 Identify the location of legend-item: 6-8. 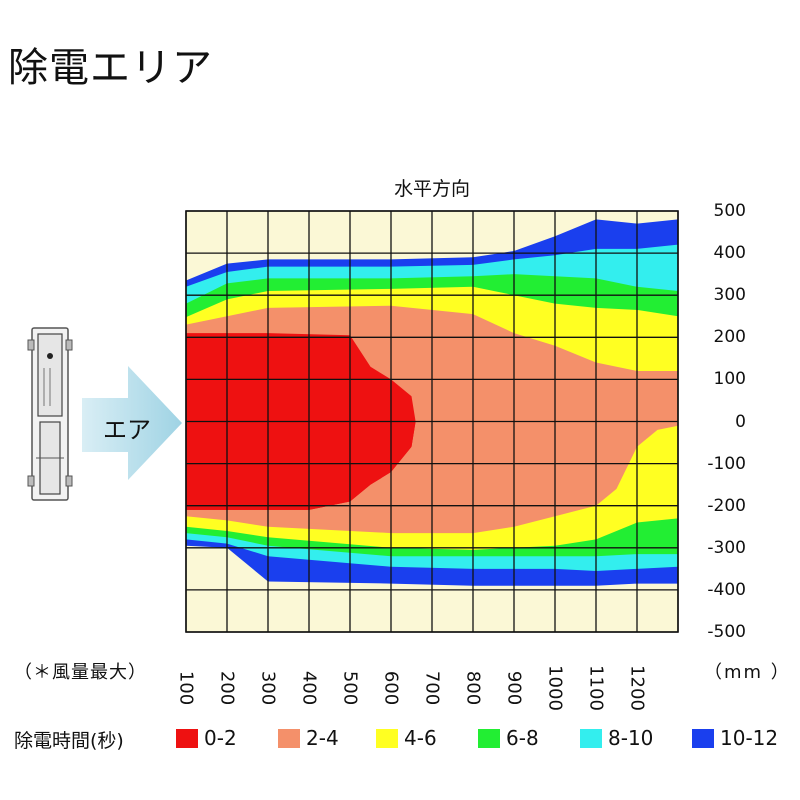
(508, 738).